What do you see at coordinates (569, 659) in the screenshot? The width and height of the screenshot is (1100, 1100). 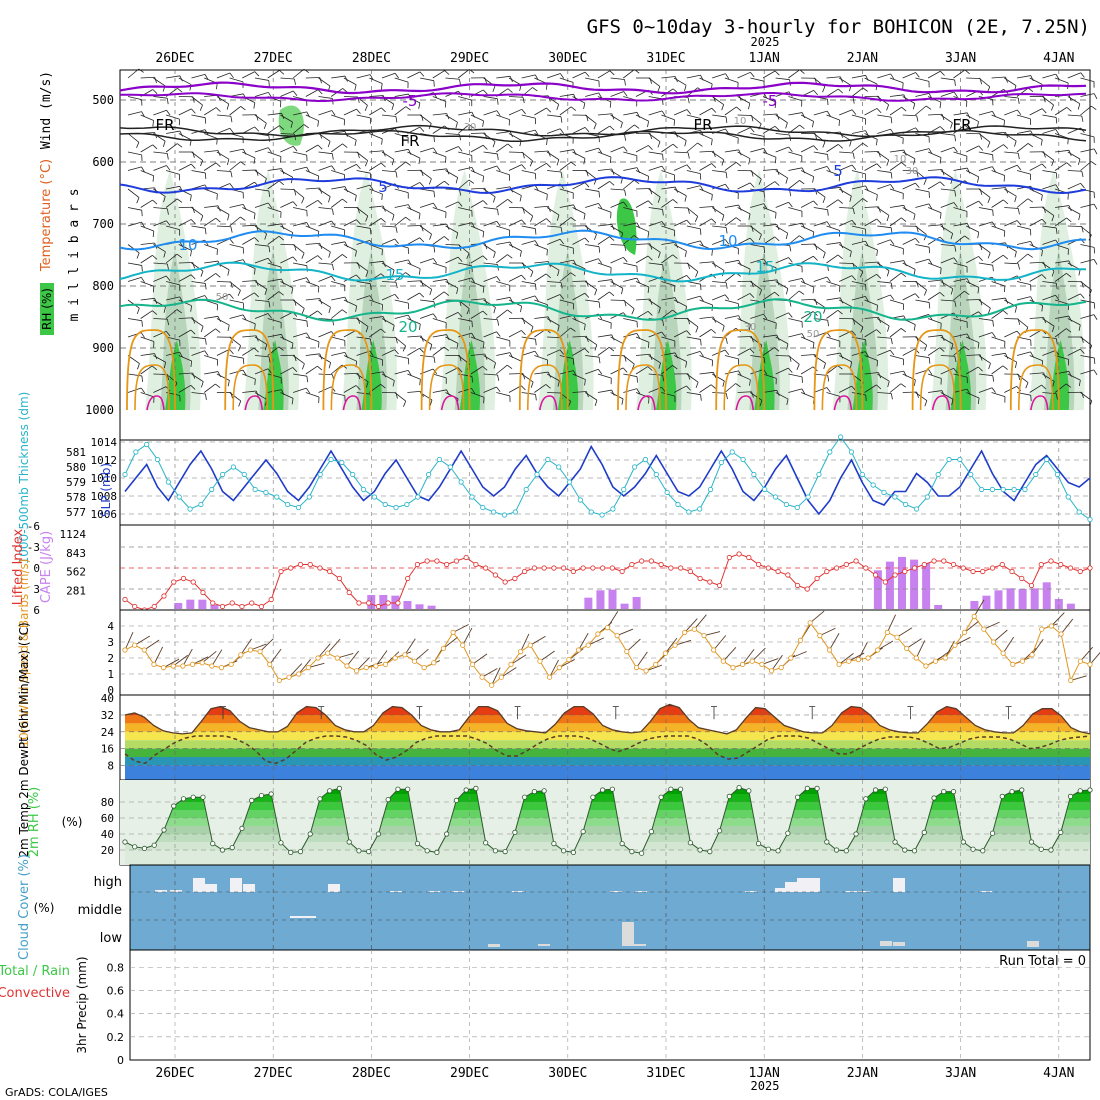 I see `wind-speed-line-point` at bounding box center [569, 659].